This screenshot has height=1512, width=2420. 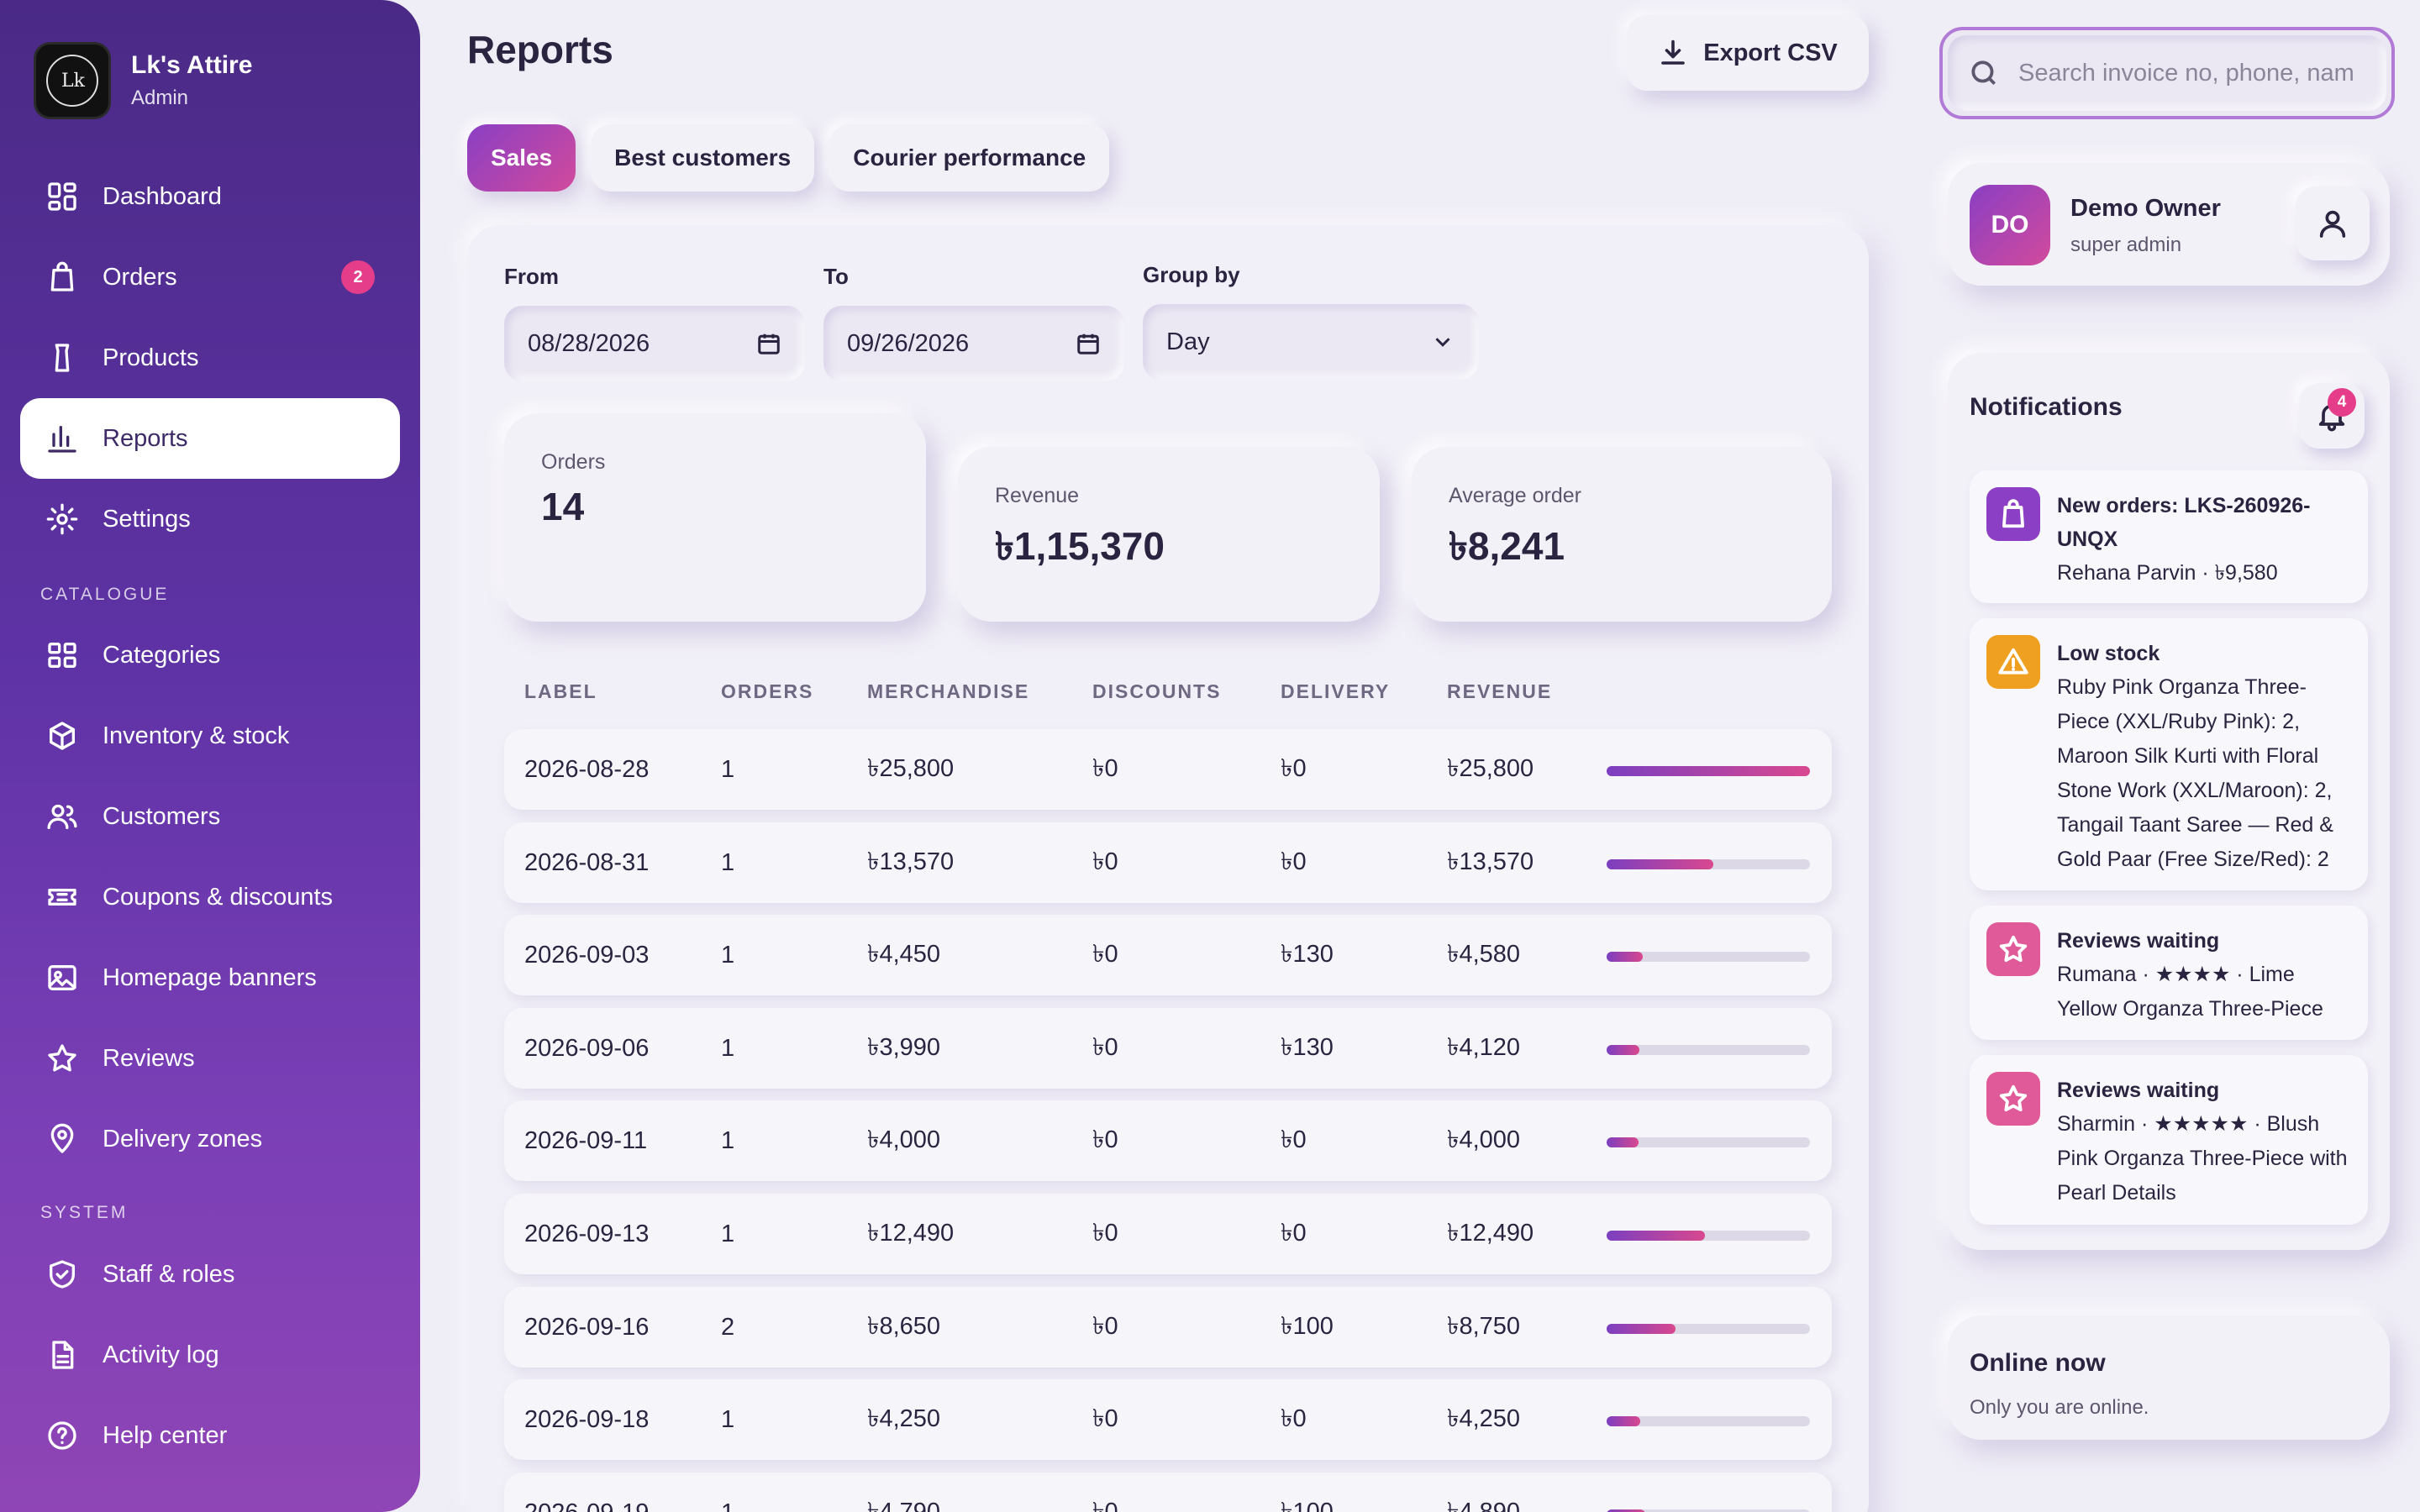 What do you see at coordinates (146, 438) in the screenshot?
I see `sidebar-item-label: Reports` at bounding box center [146, 438].